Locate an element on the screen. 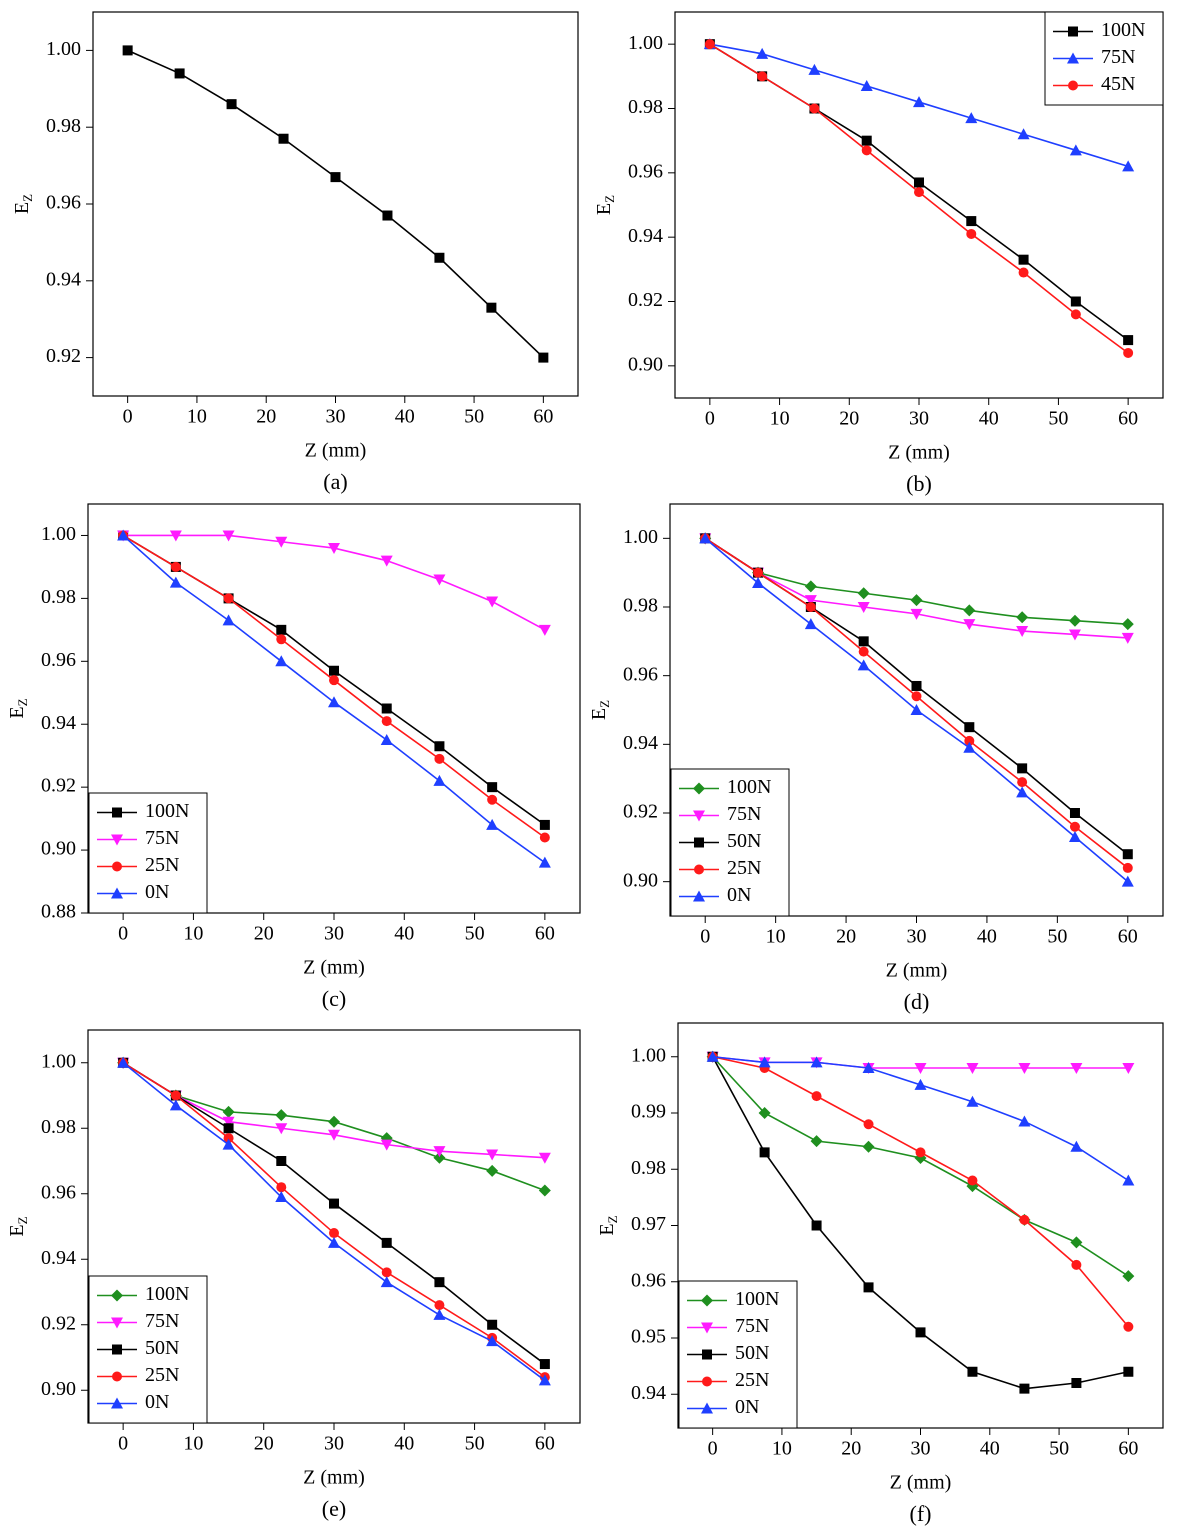 This screenshot has height=1536, width=1183. series-line is located at coordinates (335, 204).